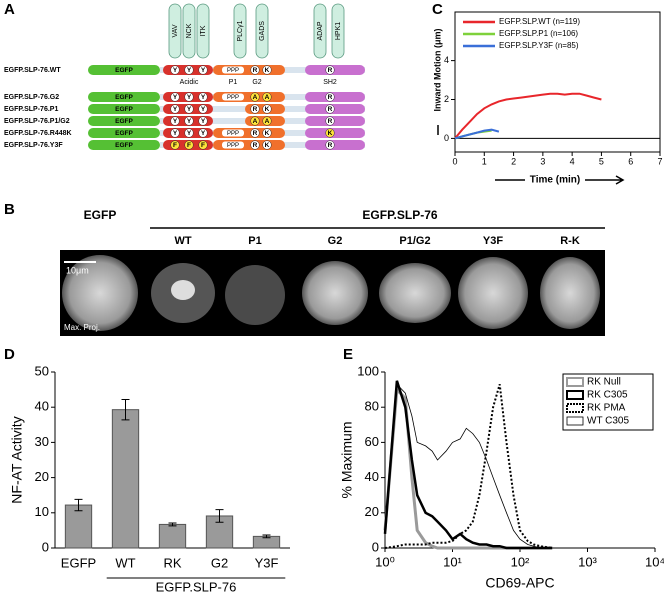 This screenshot has height=595, width=664. I want to click on y-tick-label: 100, so click(368, 370).